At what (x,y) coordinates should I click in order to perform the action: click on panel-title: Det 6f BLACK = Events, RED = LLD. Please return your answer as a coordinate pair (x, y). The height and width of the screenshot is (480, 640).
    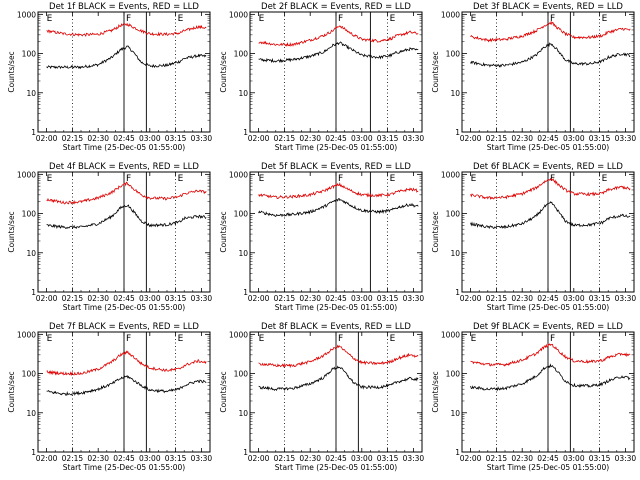
    Looking at the image, I should click on (548, 167).